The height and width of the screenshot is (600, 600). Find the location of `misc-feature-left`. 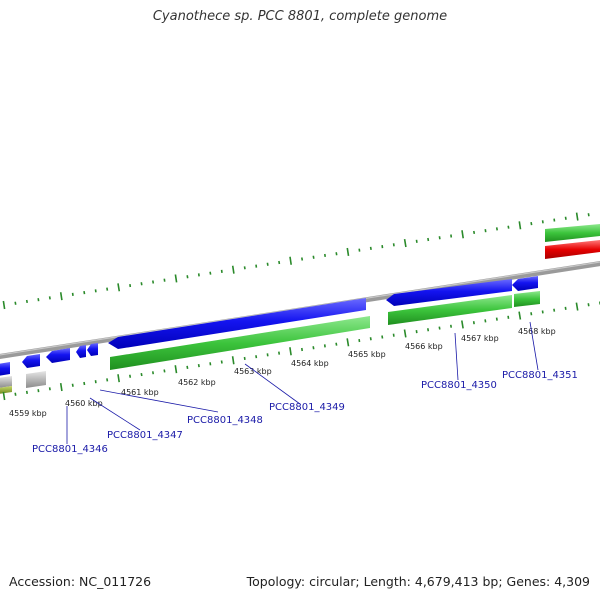

misc-feature-left is located at coordinates (6, 385).